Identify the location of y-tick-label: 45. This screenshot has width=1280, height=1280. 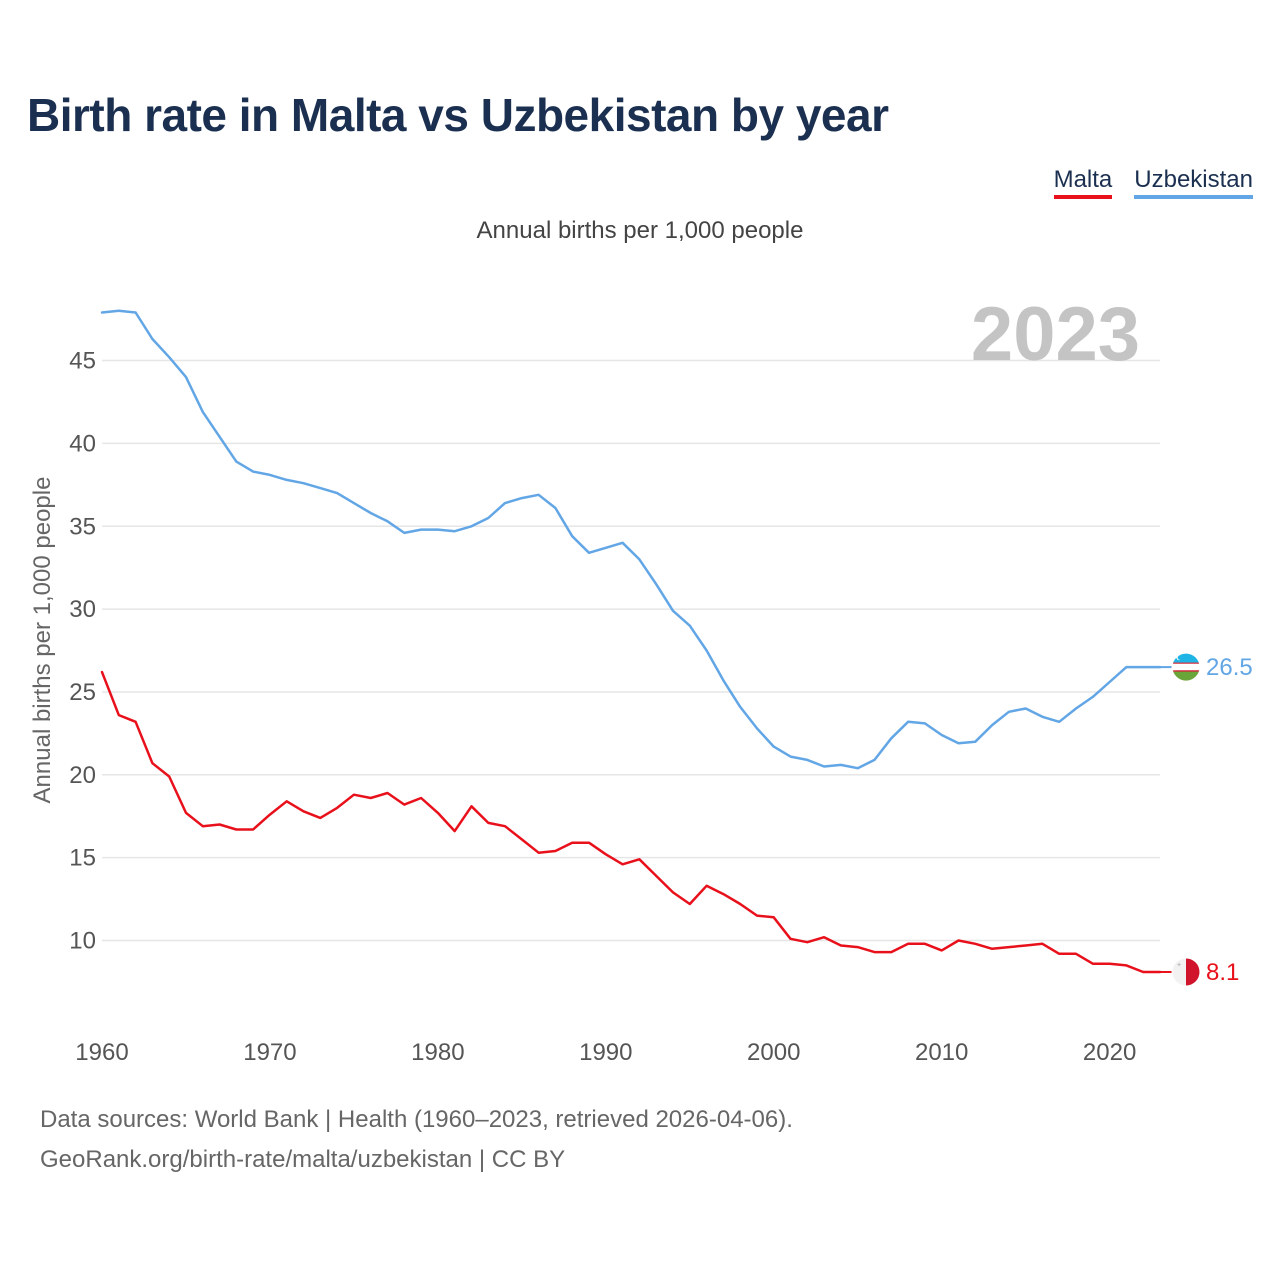
(82, 361).